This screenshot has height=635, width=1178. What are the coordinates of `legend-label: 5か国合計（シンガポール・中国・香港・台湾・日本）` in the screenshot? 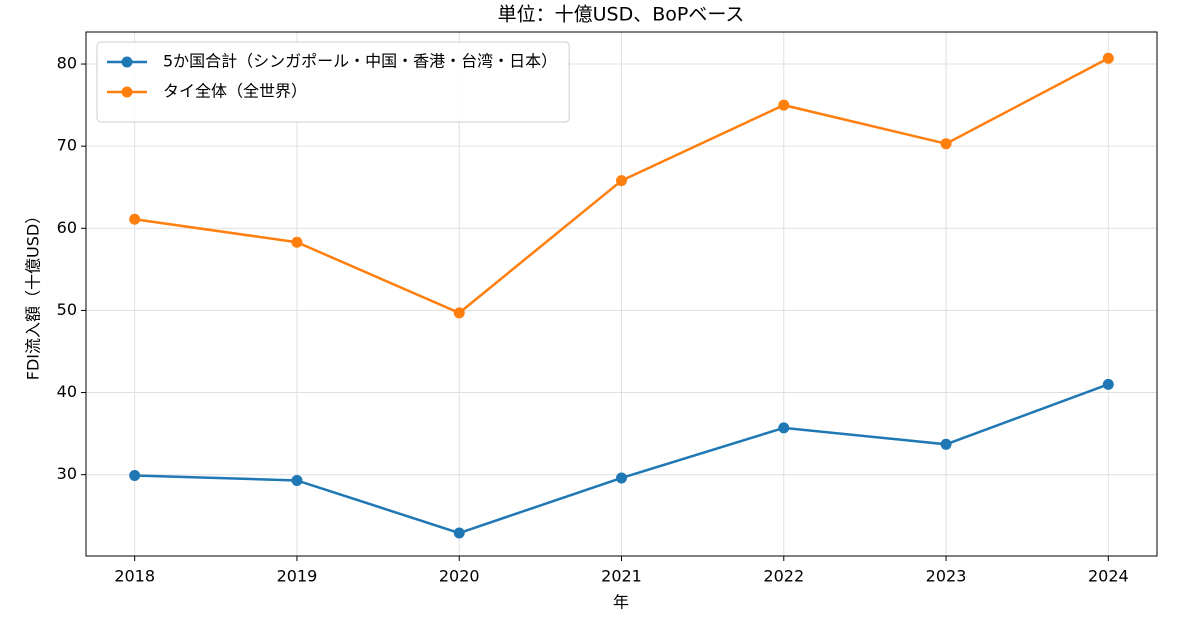 It's located at (360, 61).